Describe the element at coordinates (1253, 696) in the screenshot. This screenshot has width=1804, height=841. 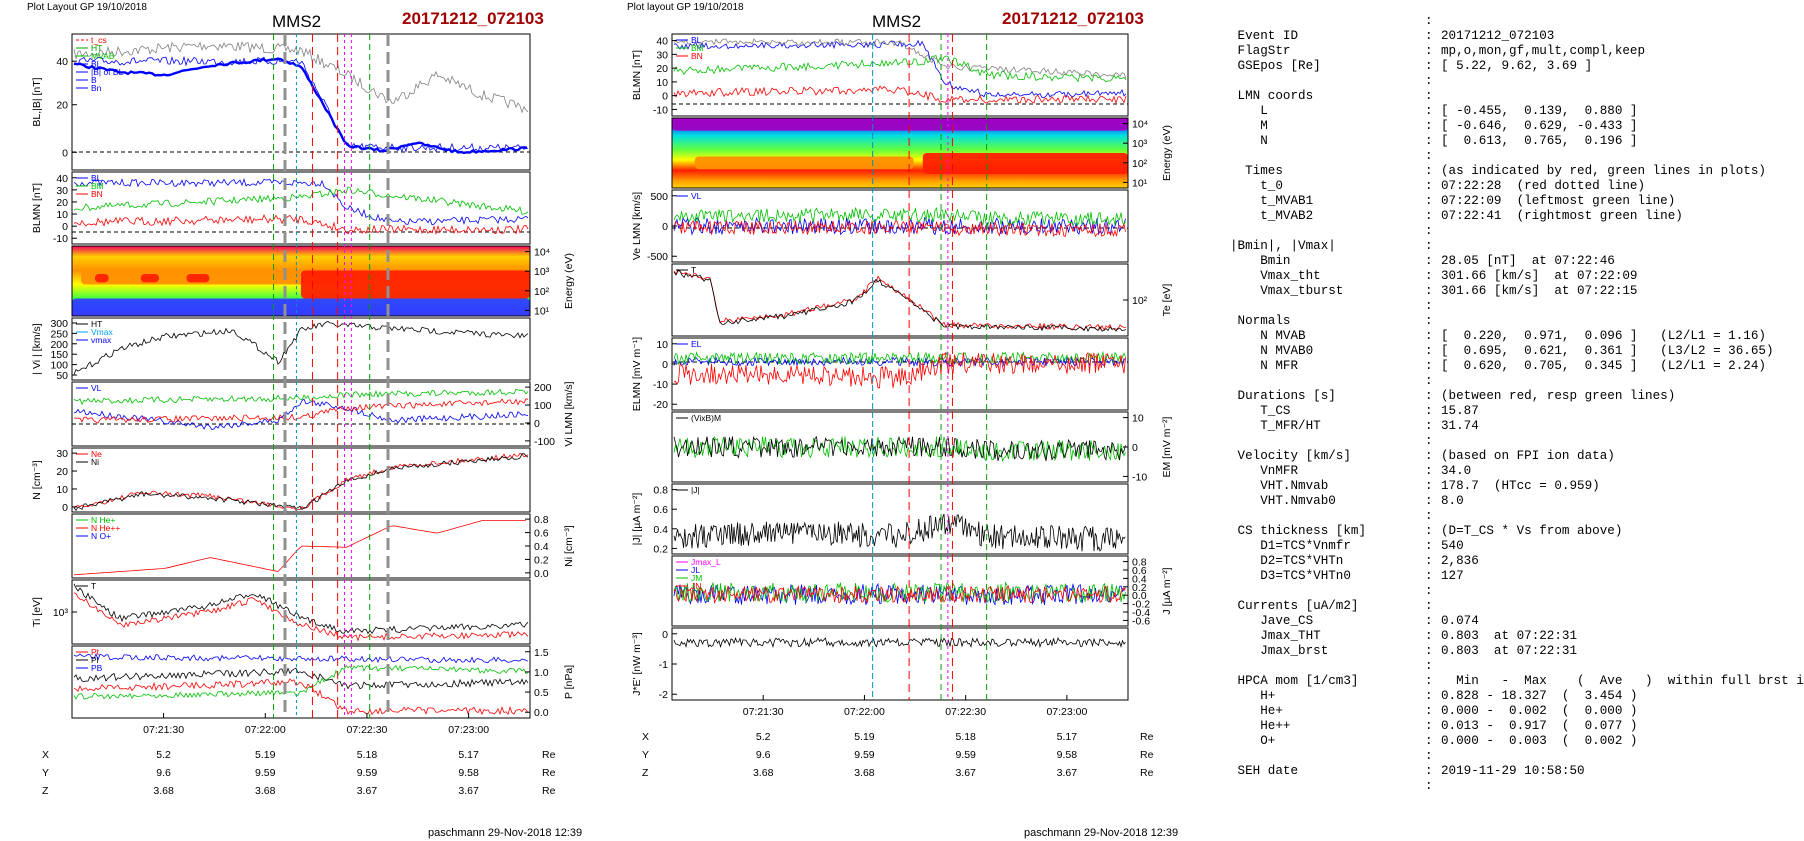
I see `info-key: H+` at that location.